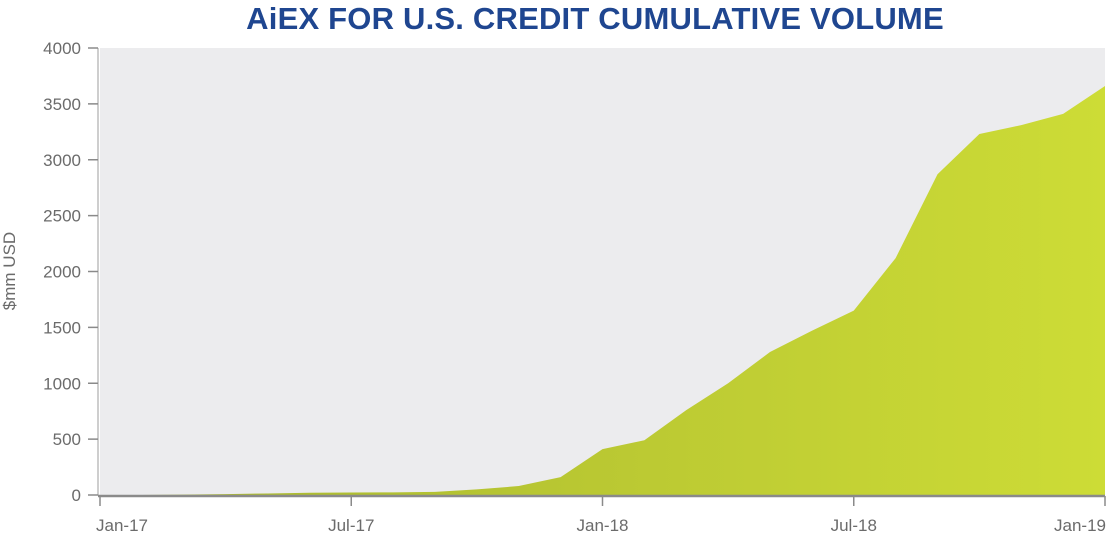  What do you see at coordinates (67, 439) in the screenshot?
I see `y-tick-label: 500` at bounding box center [67, 439].